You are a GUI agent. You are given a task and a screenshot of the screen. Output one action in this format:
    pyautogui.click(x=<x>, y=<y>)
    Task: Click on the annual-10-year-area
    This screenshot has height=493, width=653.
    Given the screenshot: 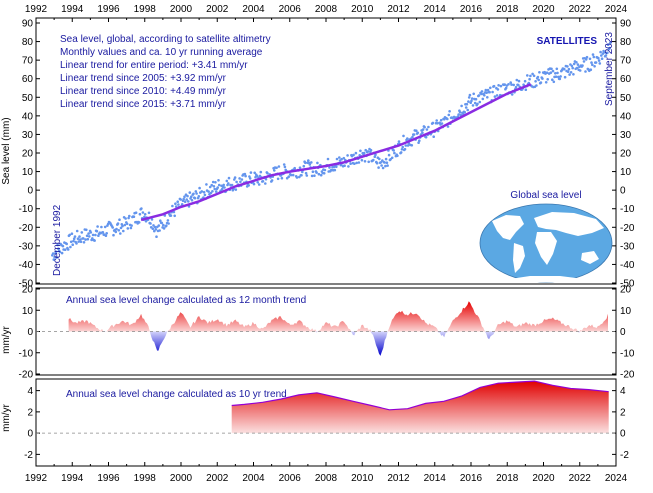 What is the action you would take?
    pyautogui.click(x=420, y=407)
    